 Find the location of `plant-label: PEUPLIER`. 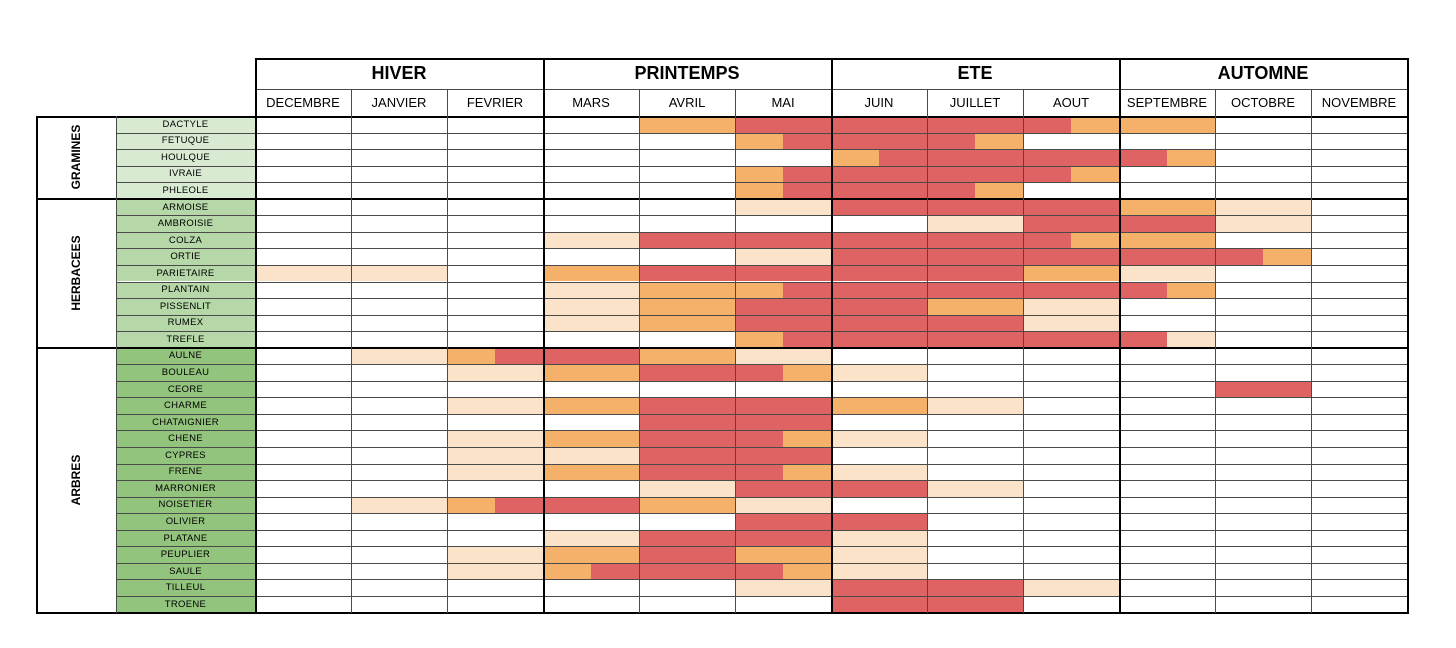

plant-label: PEUPLIER is located at coordinates (185, 554).